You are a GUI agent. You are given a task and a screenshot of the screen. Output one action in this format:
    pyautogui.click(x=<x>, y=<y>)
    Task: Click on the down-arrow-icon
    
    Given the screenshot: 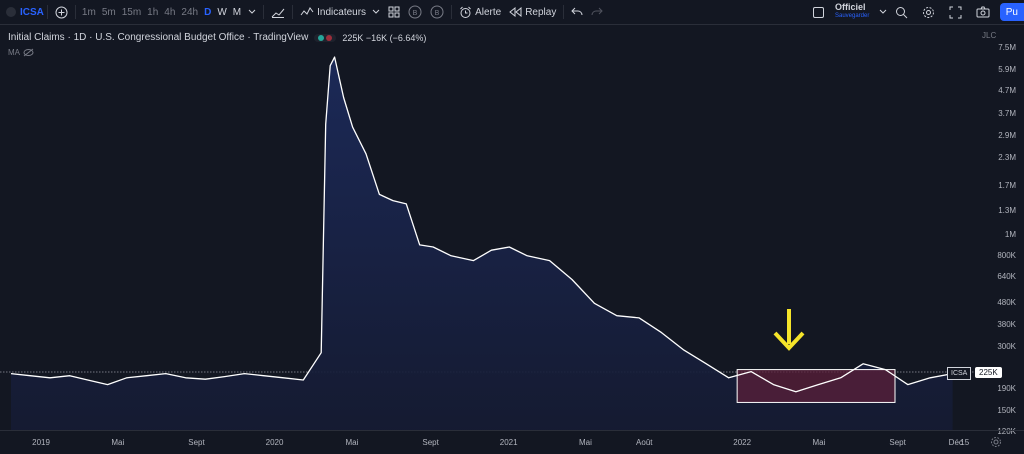 What is the action you would take?
    pyautogui.click(x=789, y=330)
    